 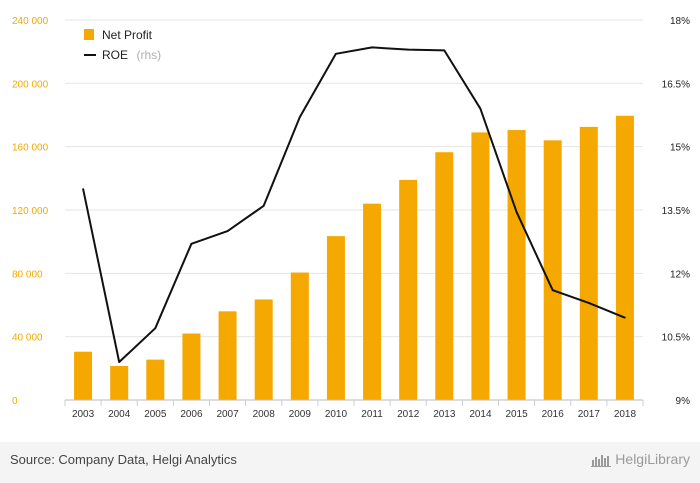 What do you see at coordinates (552, 290) in the screenshot?
I see `roe-point-2016` at bounding box center [552, 290].